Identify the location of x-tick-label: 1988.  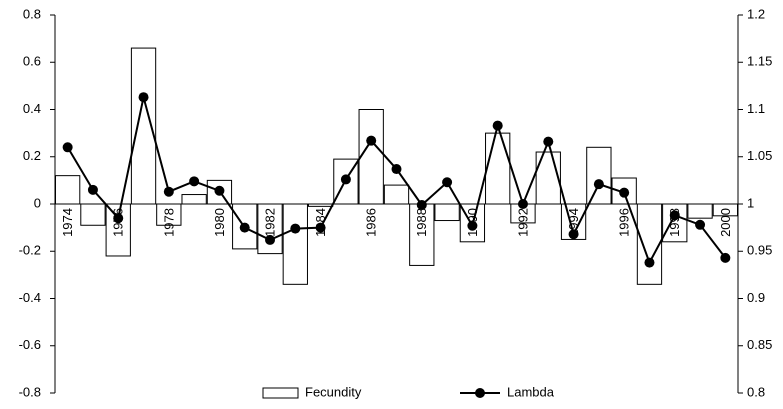
(421, 222).